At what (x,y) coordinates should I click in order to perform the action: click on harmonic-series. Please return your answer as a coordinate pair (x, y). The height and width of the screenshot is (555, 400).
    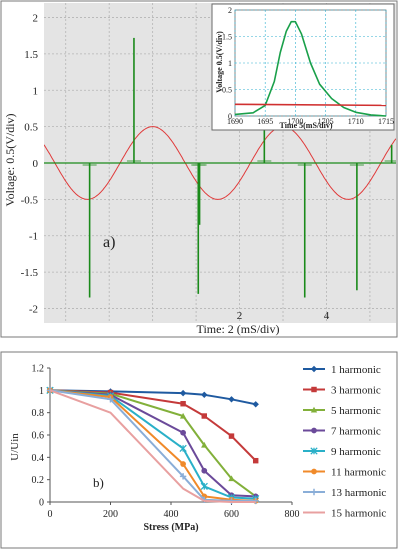
    Looking at the image, I should click on (153, 445).